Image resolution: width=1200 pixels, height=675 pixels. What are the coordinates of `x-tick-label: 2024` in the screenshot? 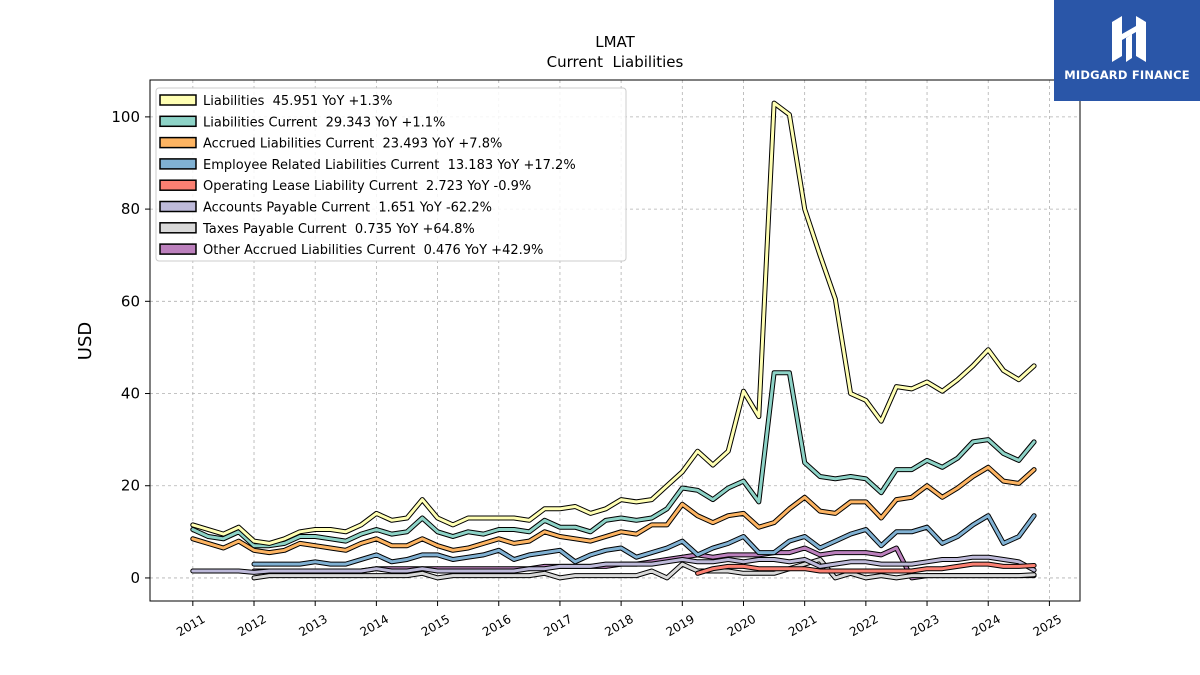 It's located at (985, 625).